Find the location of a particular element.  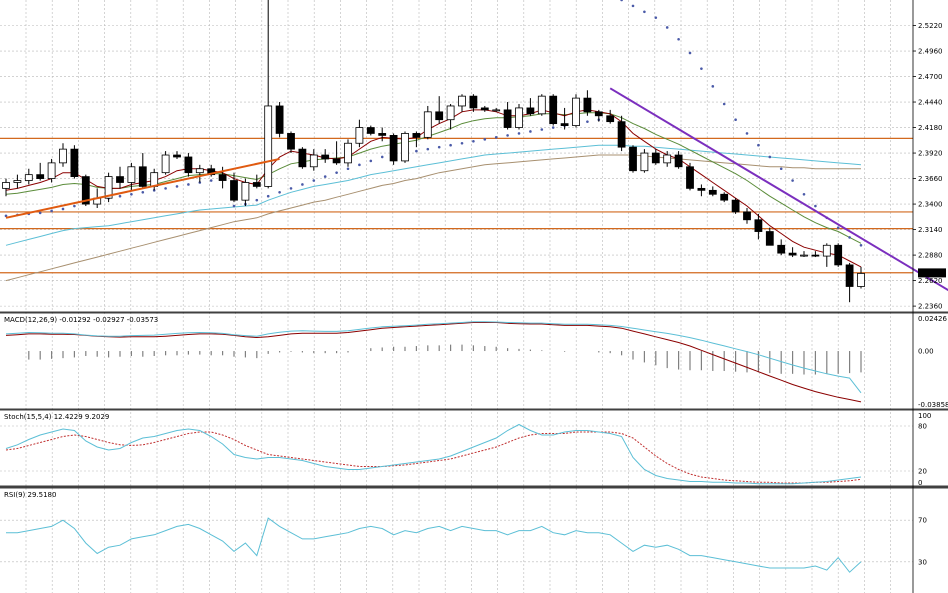

macd-signal-line is located at coordinates (433, 362).